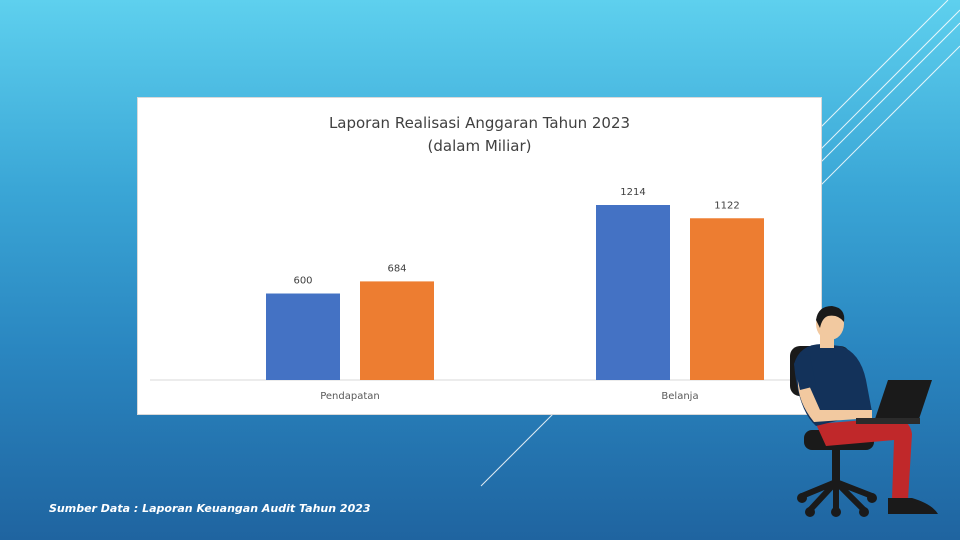  Describe the element at coordinates (834, 398) in the screenshot. I see `person-arm` at that location.